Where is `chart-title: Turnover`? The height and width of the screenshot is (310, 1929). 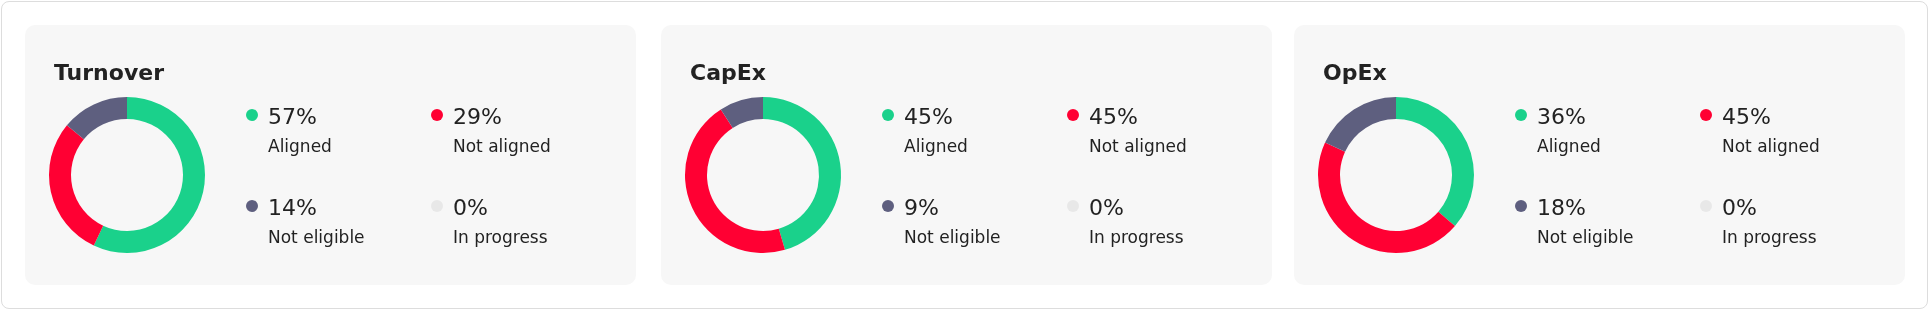 chart-title: Turnover is located at coordinates (109, 72).